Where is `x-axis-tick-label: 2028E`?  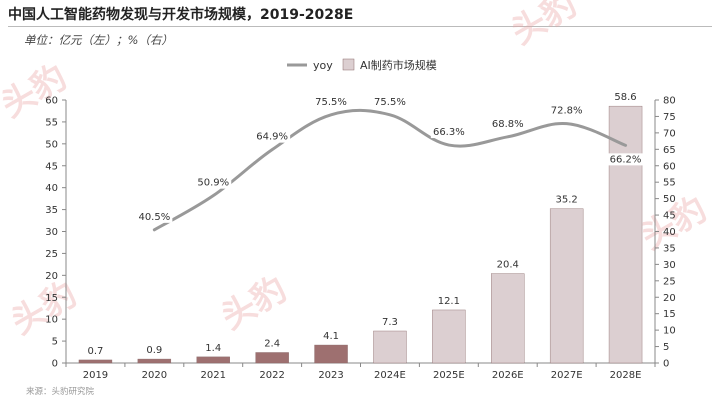
x-axis-tick-label: 2028E is located at coordinates (626, 375).